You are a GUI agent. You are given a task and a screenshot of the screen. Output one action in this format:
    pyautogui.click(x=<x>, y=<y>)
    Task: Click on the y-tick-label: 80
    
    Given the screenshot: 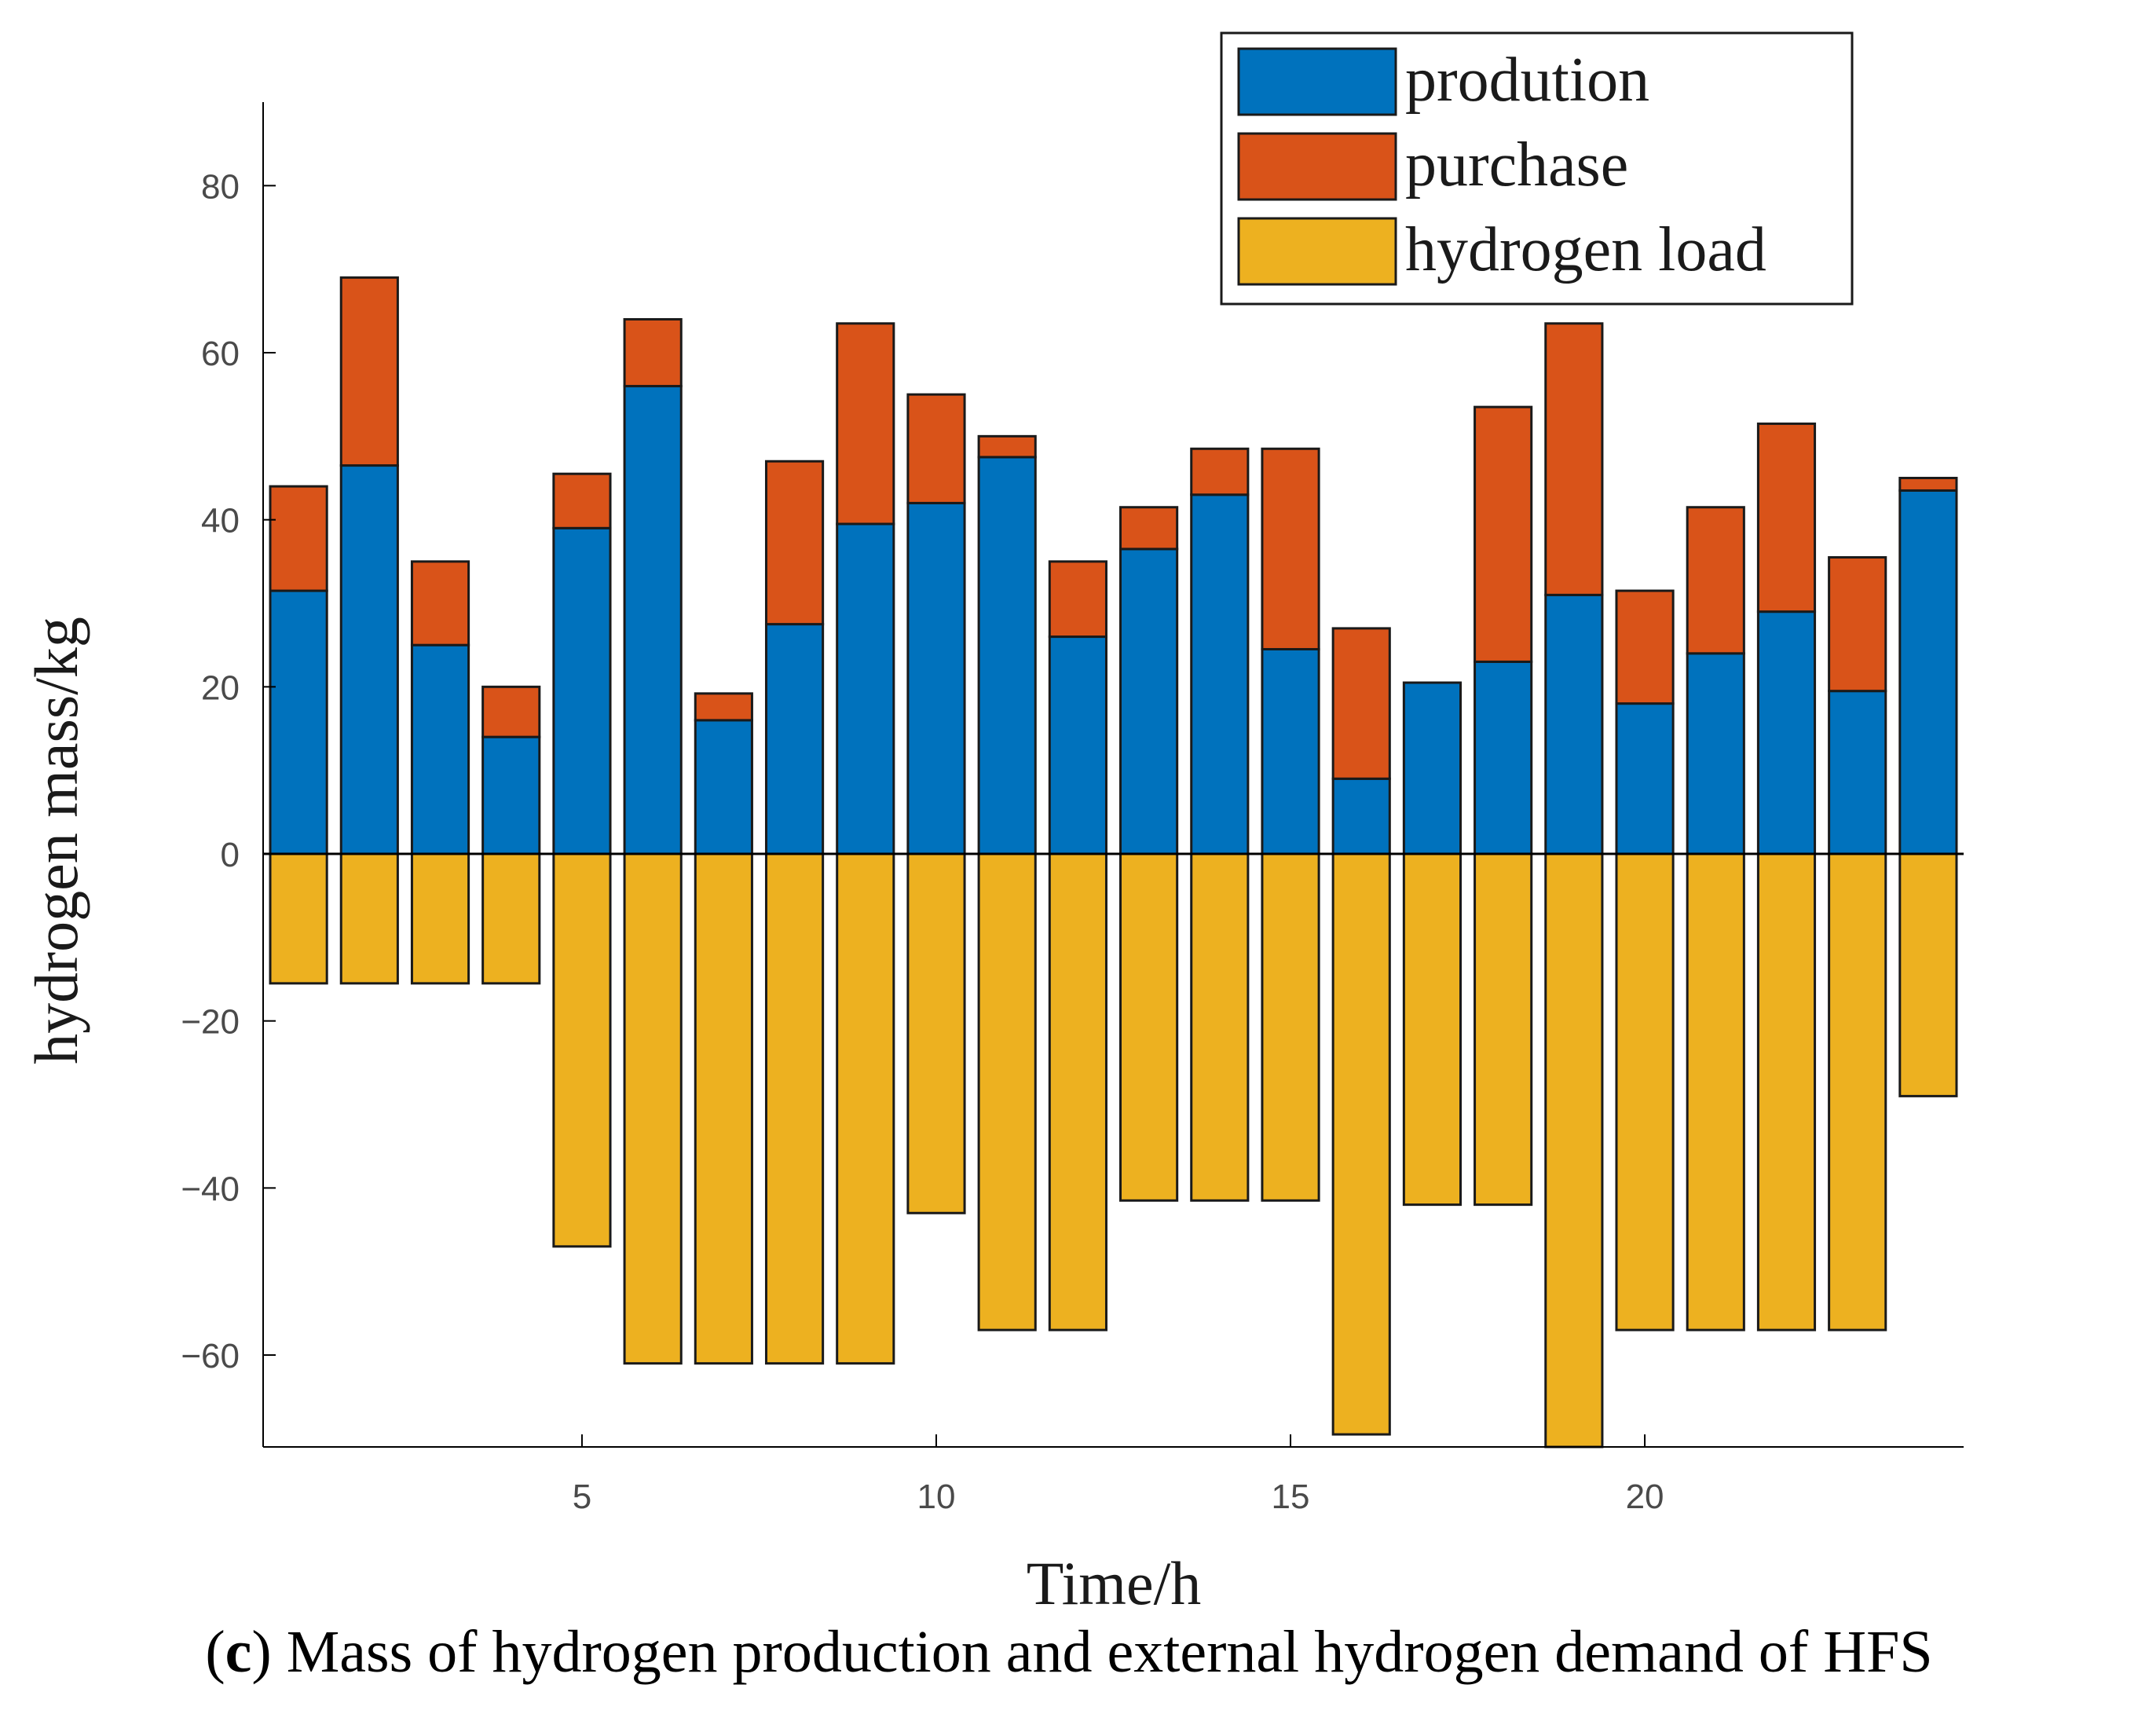 What is the action you would take?
    pyautogui.click(x=220, y=186)
    